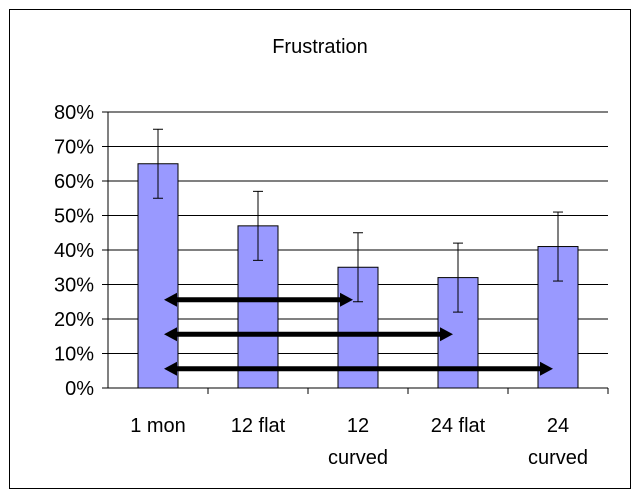 The height and width of the screenshot is (491, 633). What do you see at coordinates (74, 320) in the screenshot?
I see `y-tick-label: 20%` at bounding box center [74, 320].